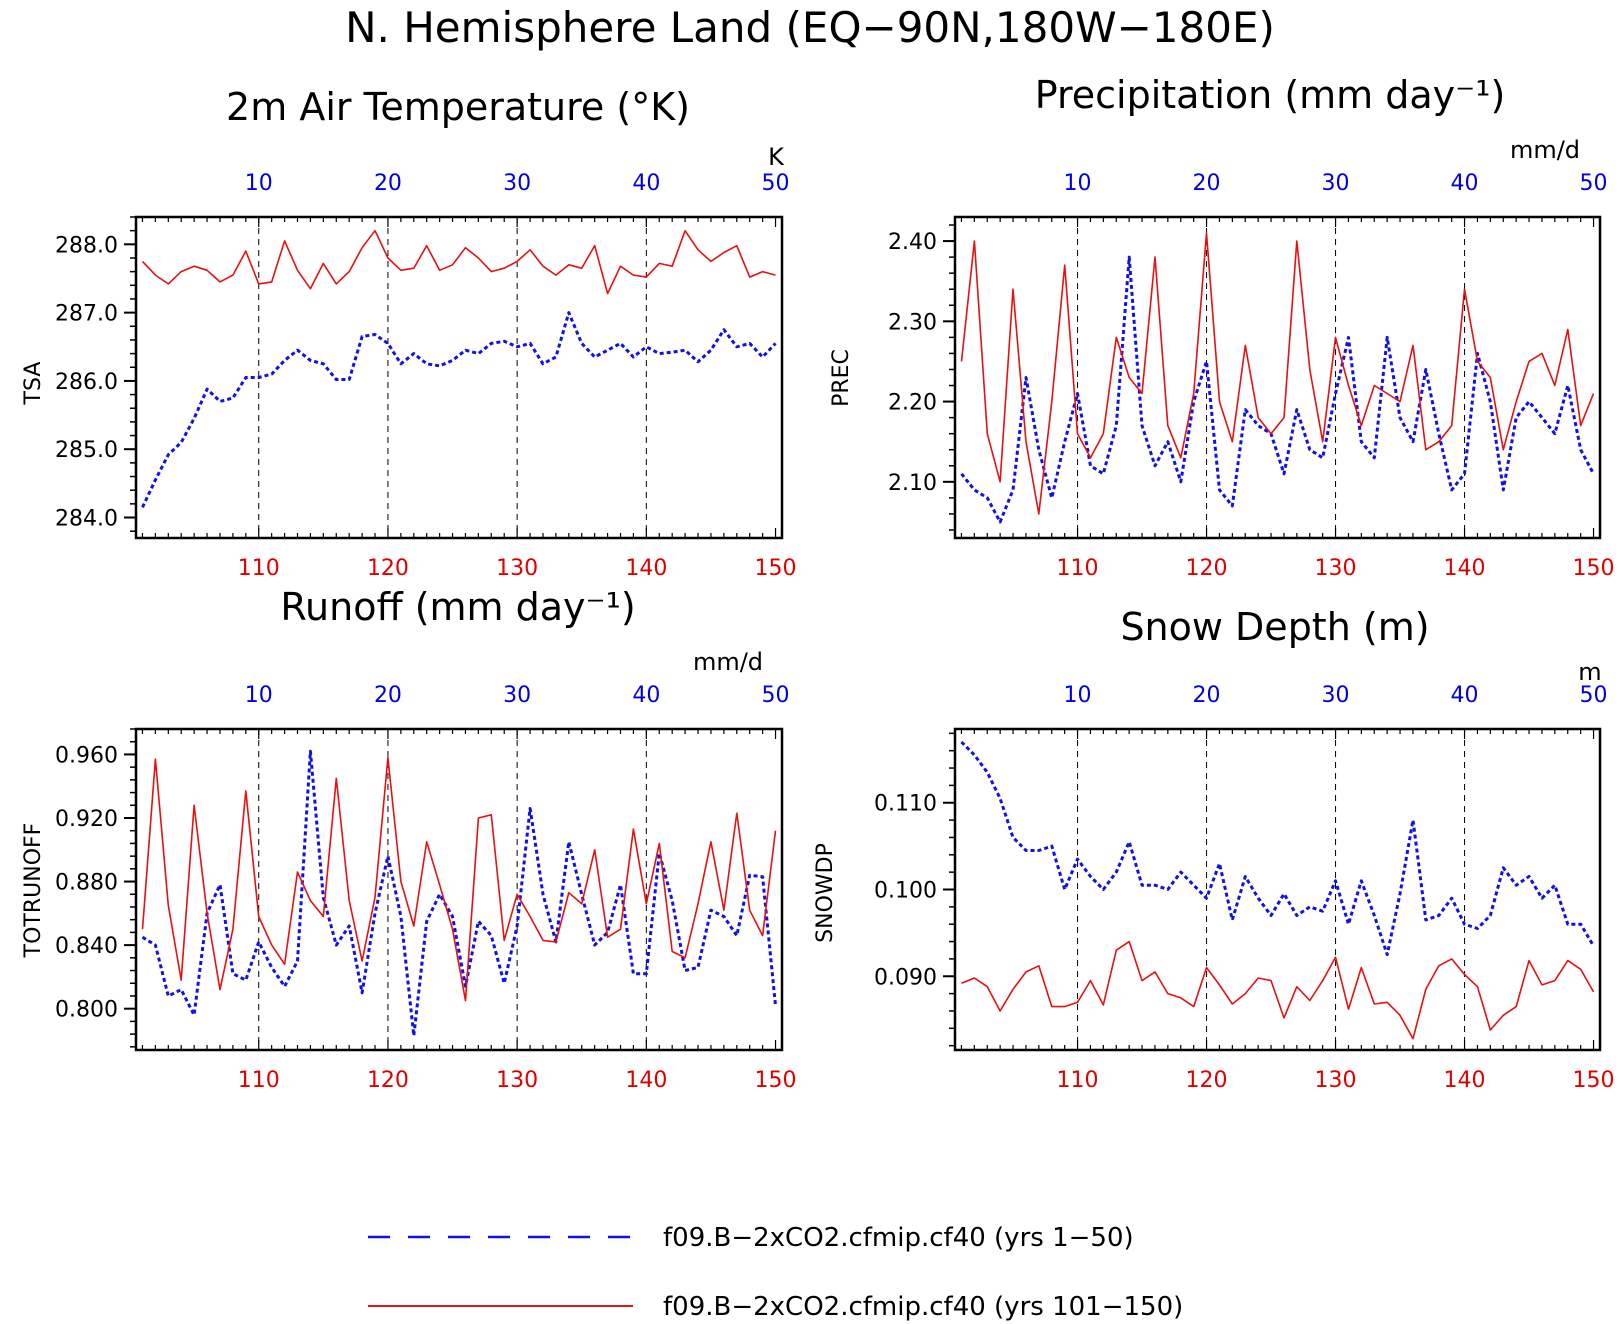 The height and width of the screenshot is (1324, 1621). I want to click on y-tick-label: 0.100, so click(905, 891).